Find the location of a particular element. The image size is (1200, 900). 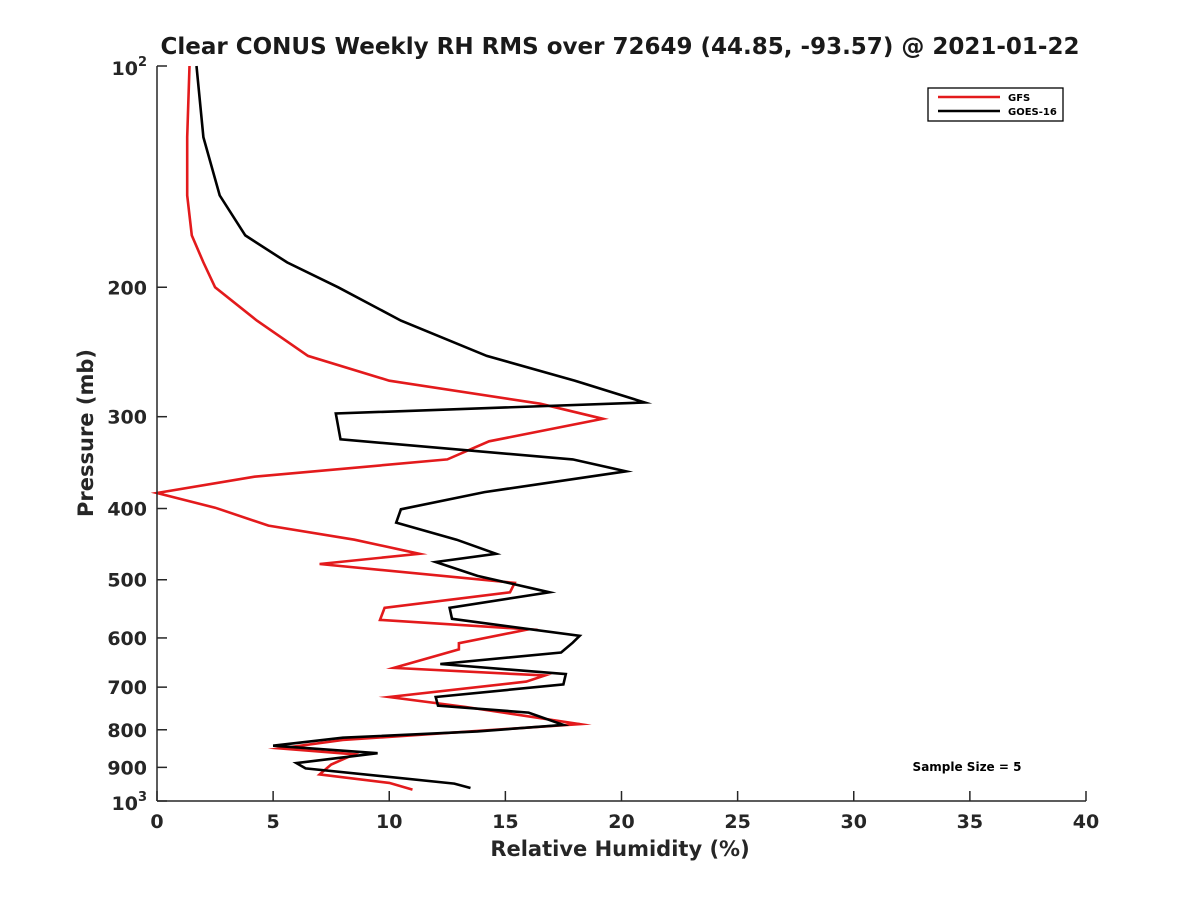

y-tick-label: 900 is located at coordinates (127, 768).